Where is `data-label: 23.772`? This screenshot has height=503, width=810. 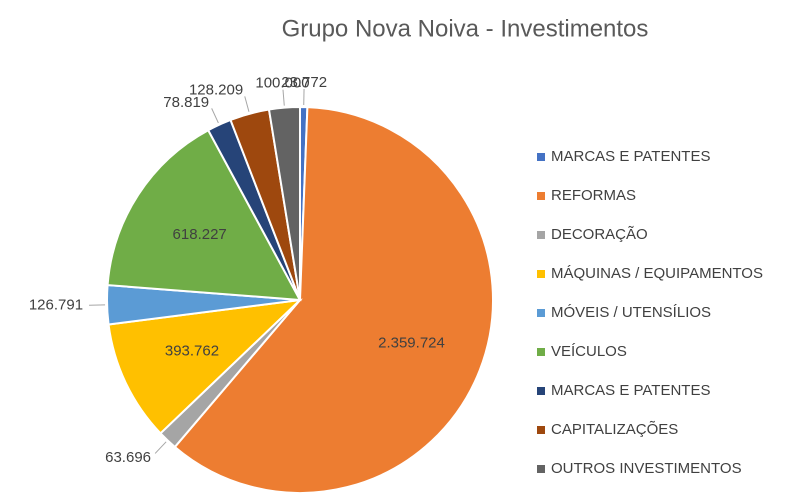
data-label: 23.772 is located at coordinates (304, 82).